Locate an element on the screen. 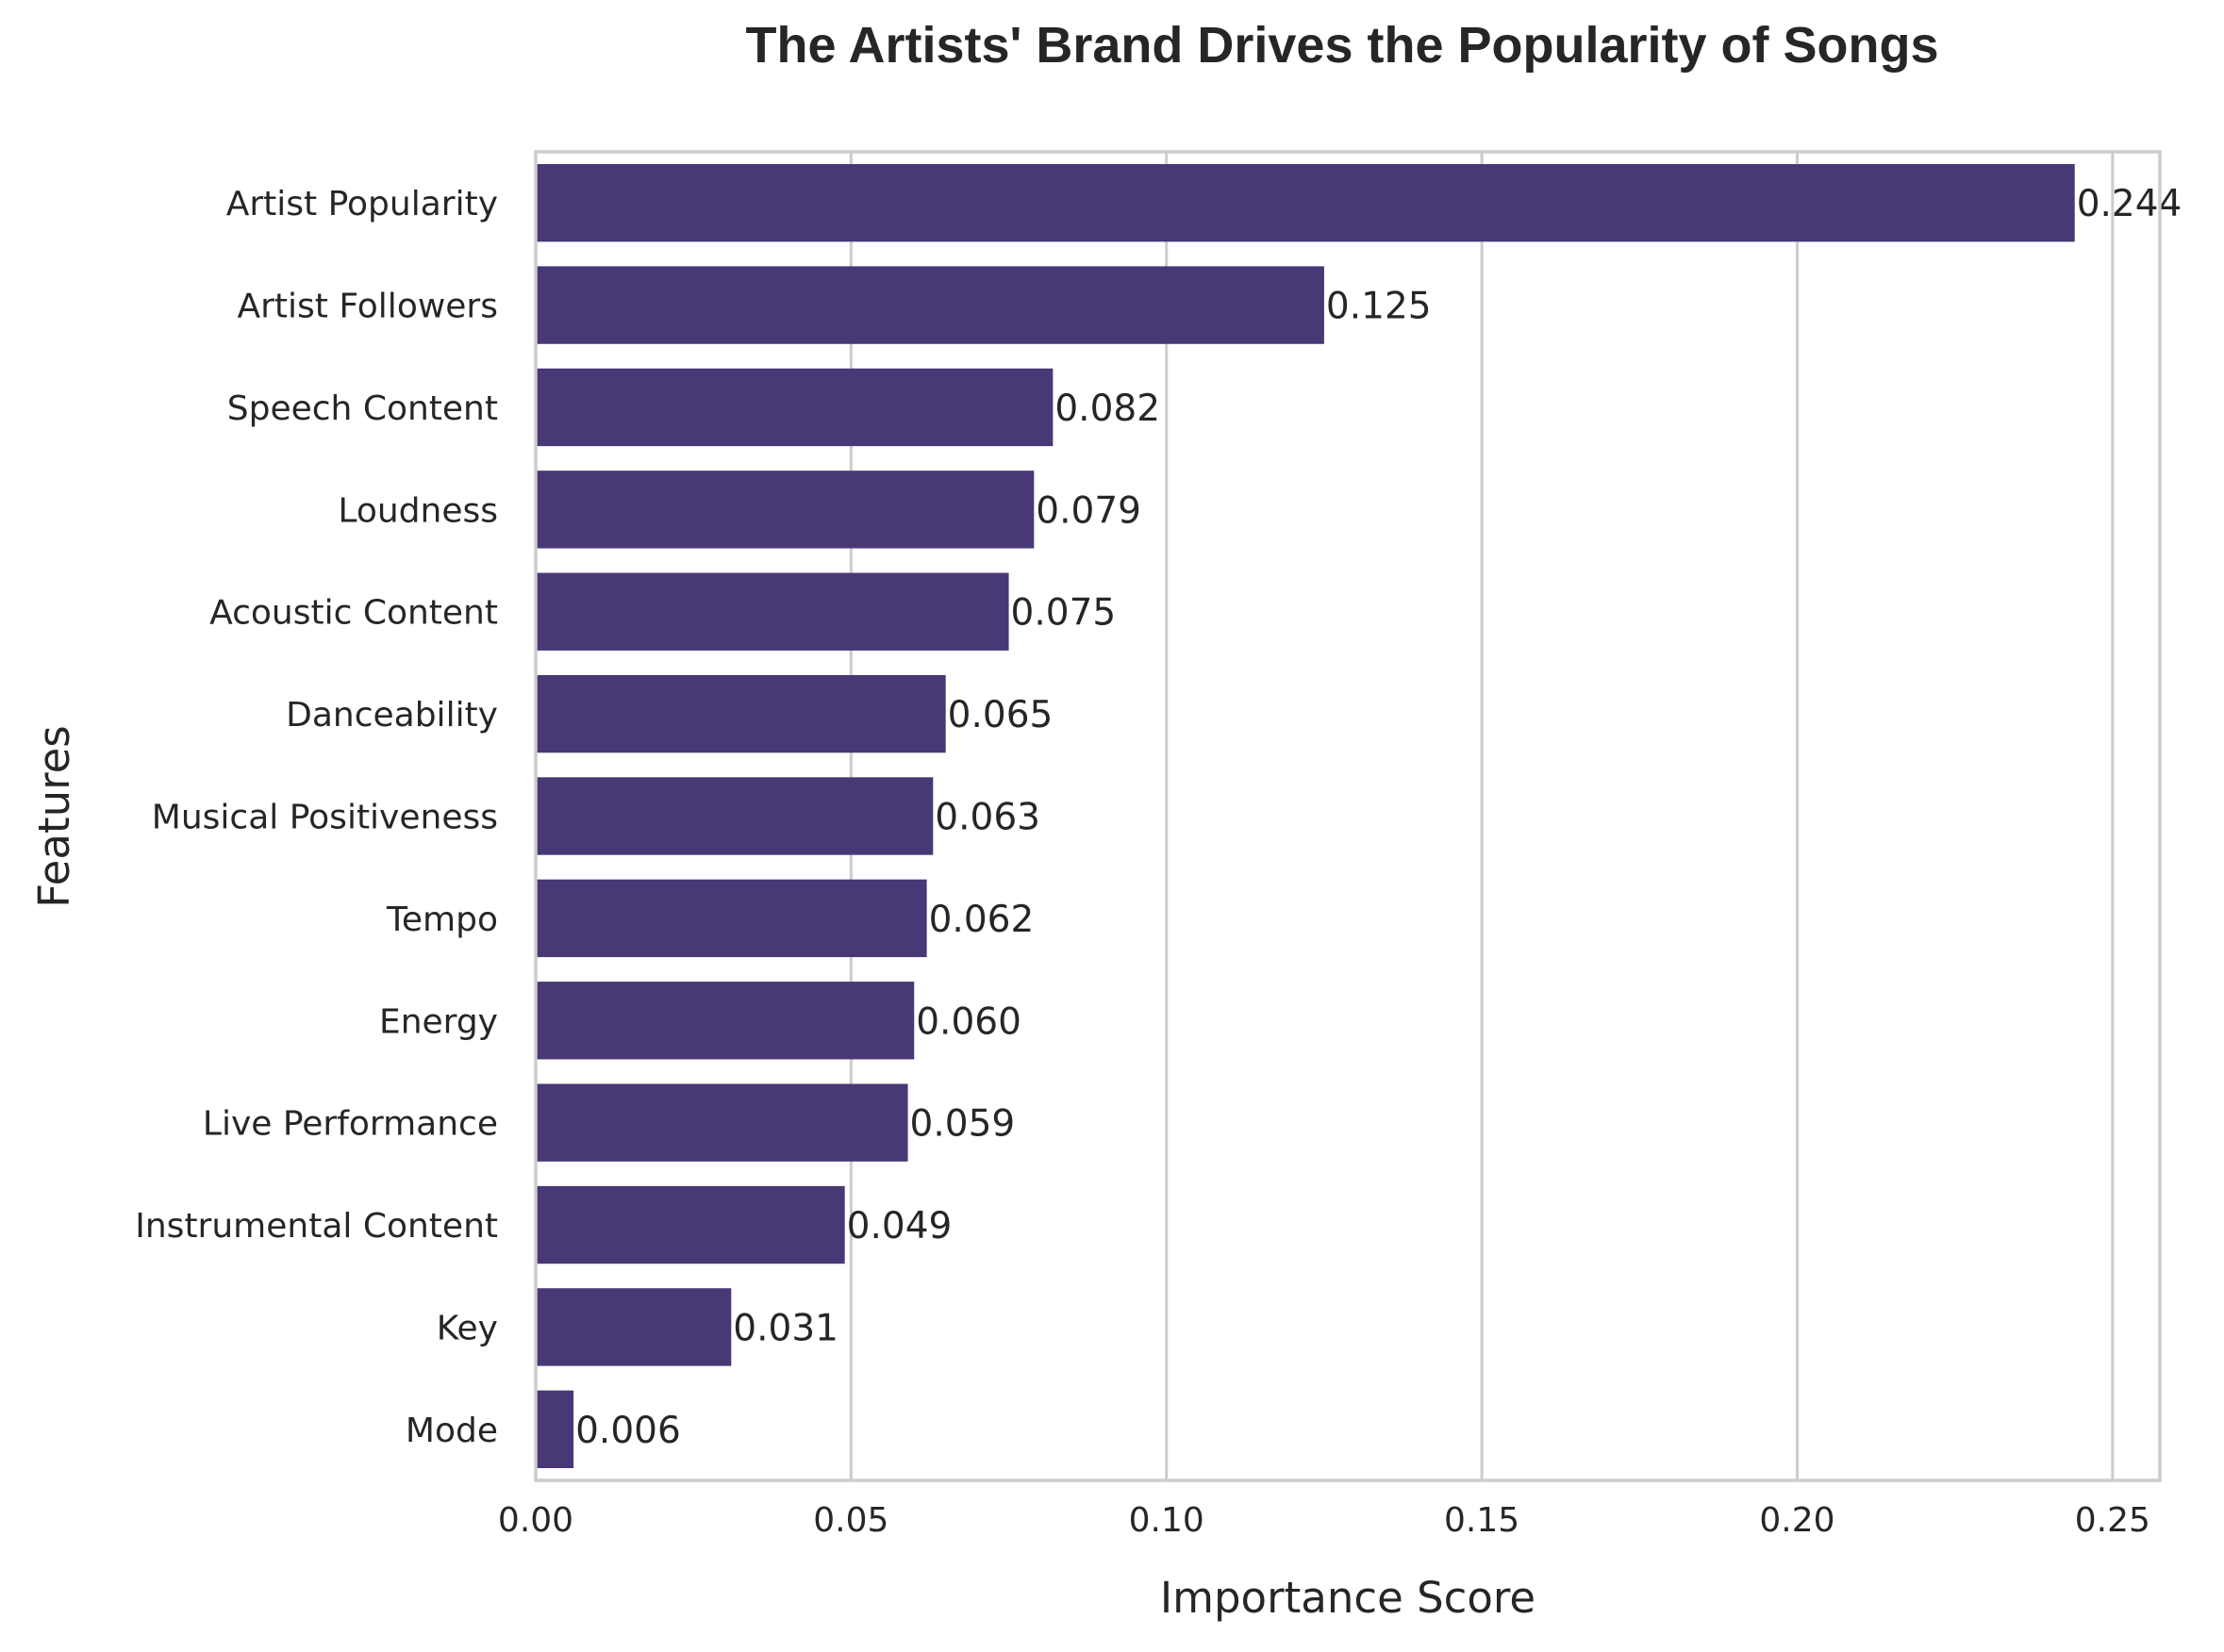 This screenshot has height=1652, width=2224. y-tick-label: Tempo is located at coordinates (442, 919).